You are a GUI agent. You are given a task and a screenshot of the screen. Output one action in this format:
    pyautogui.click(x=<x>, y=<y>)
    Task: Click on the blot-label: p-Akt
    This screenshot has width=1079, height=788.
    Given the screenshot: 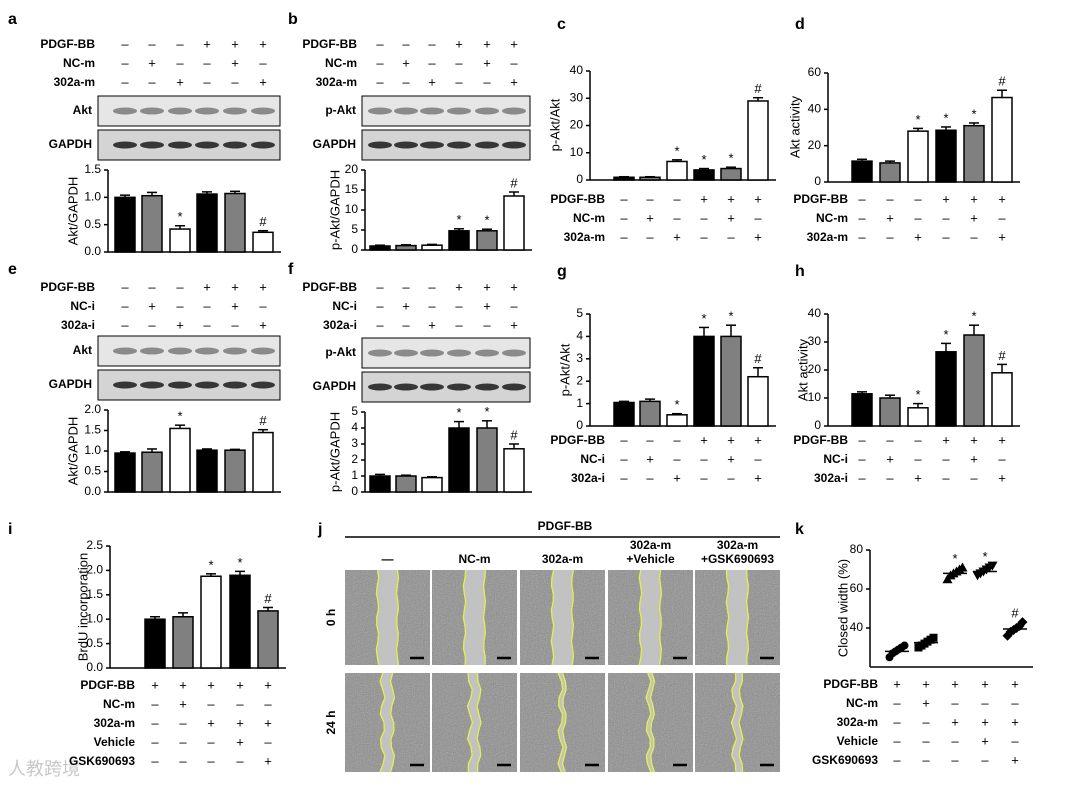 What is the action you would take?
    pyautogui.click(x=340, y=110)
    